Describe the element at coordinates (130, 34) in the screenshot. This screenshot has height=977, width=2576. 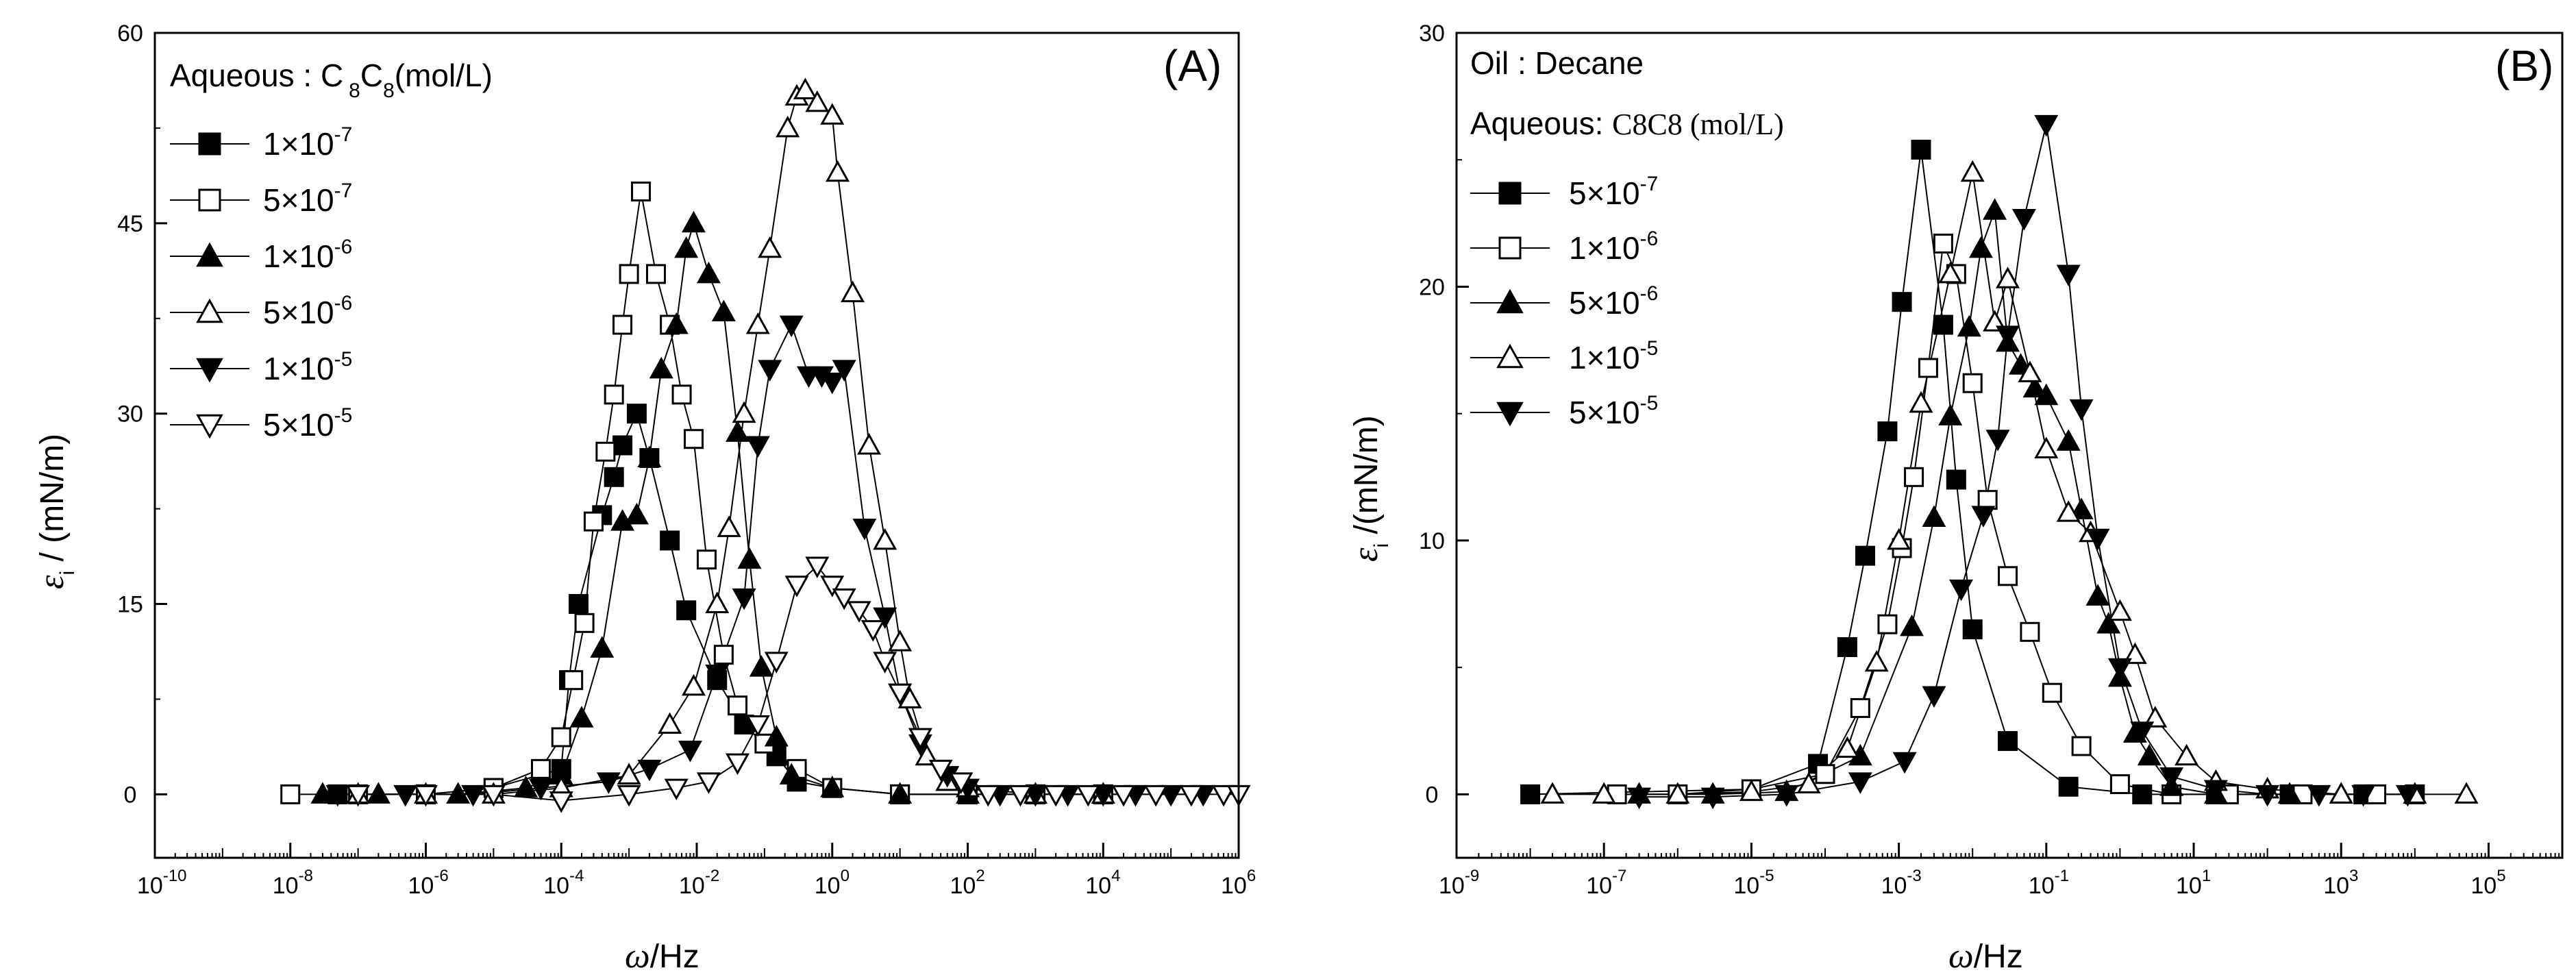
I see `panel-a-y-tick-label: 60` at that location.